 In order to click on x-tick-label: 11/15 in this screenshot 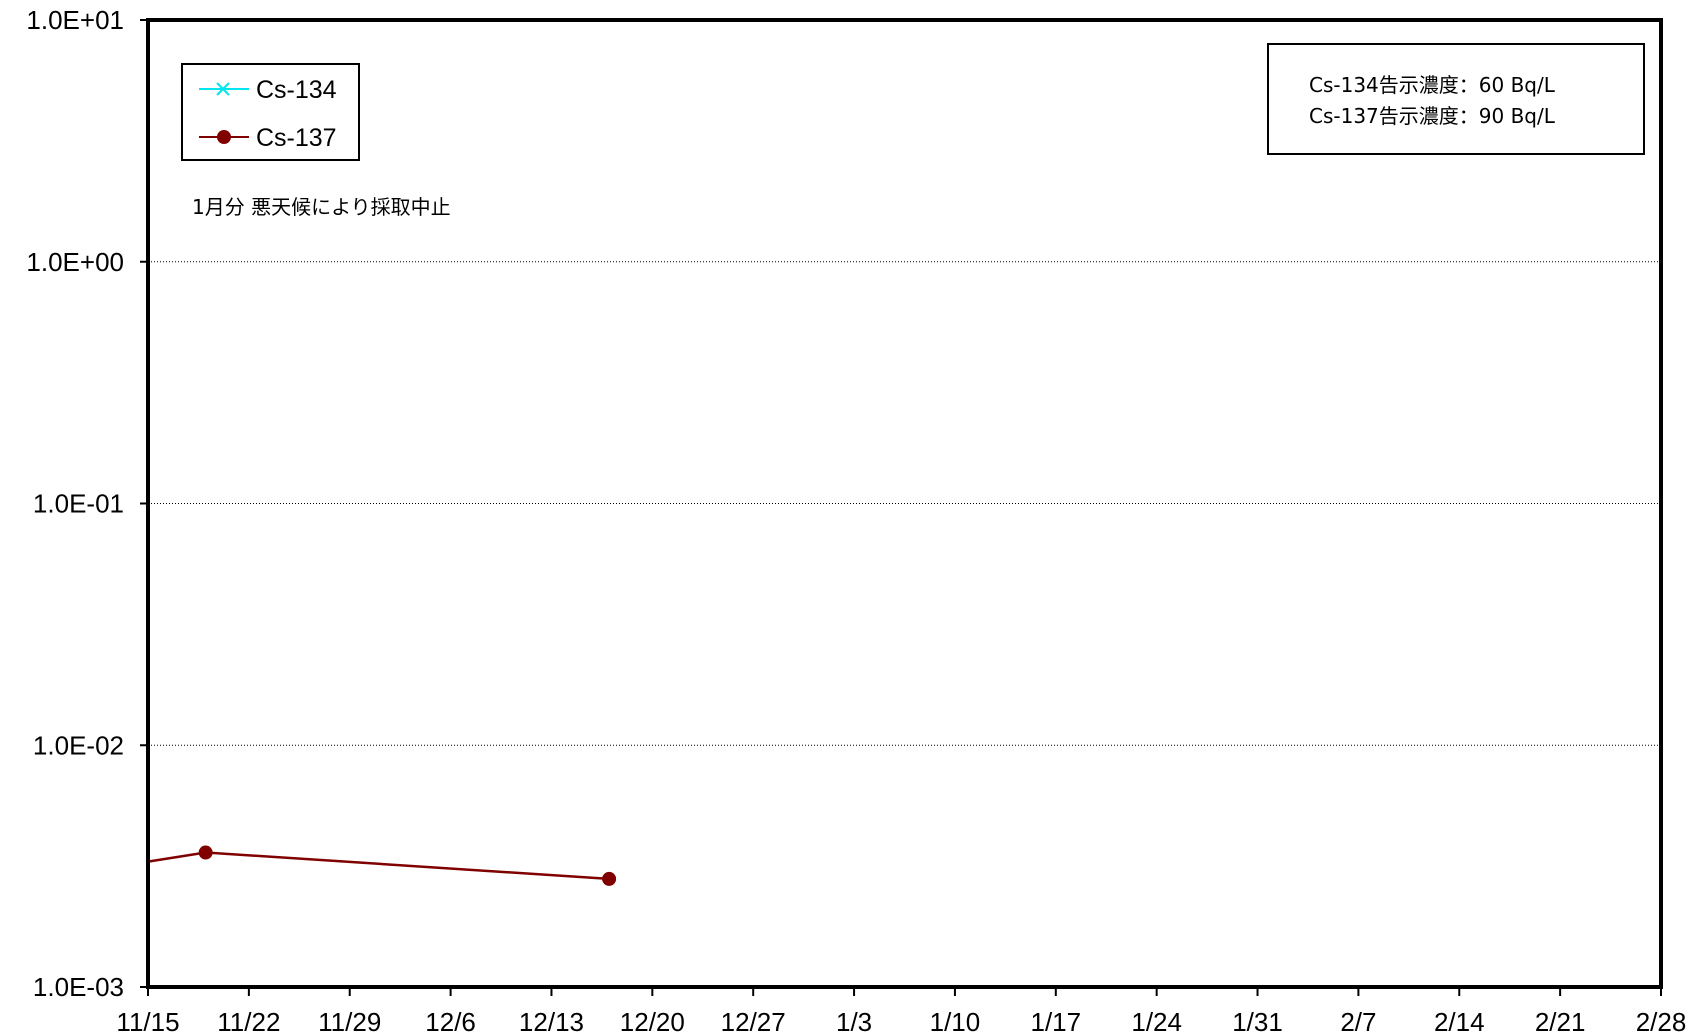, I will do `click(147, 1021)`.